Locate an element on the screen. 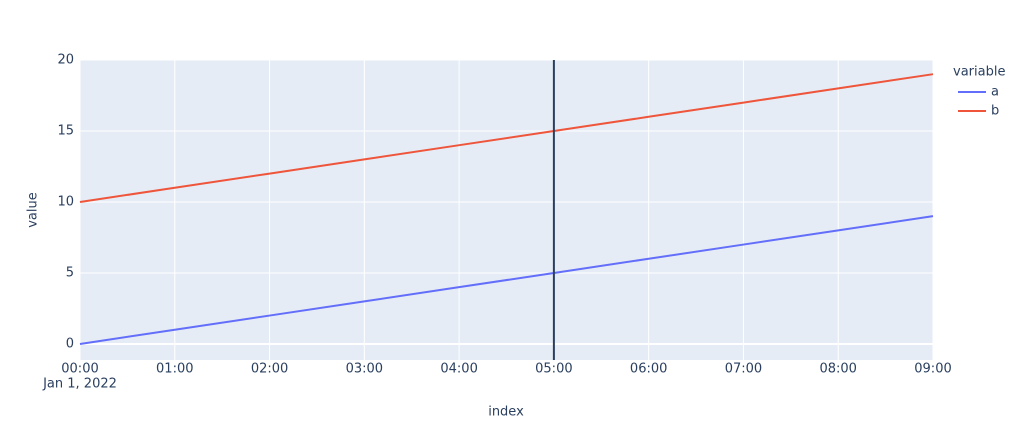  y-tick-label: 5 is located at coordinates (70, 272).